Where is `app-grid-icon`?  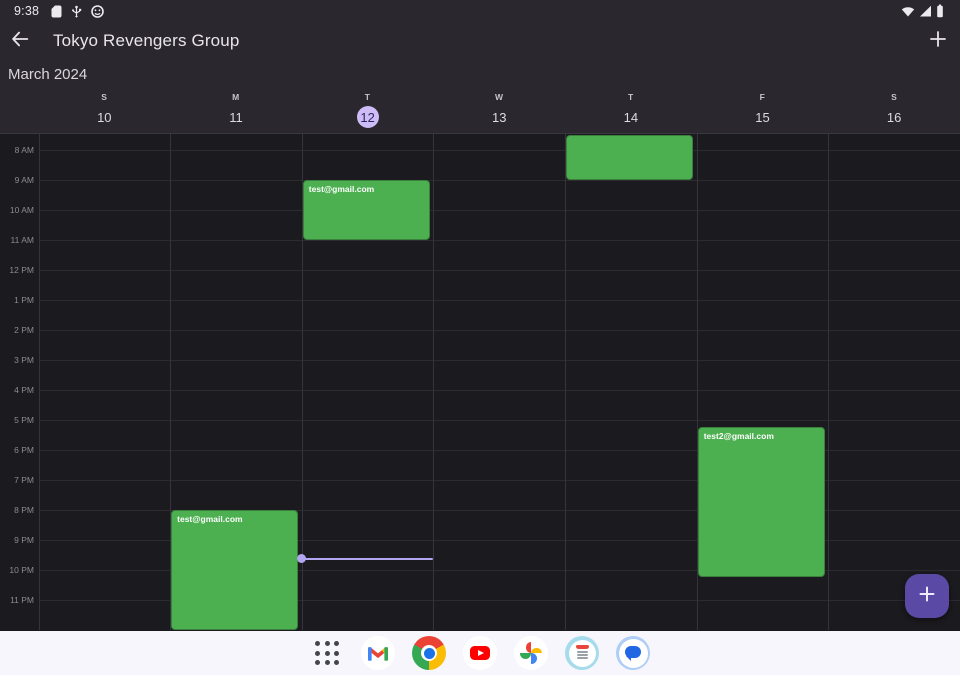
app-grid-icon is located at coordinates (327, 653).